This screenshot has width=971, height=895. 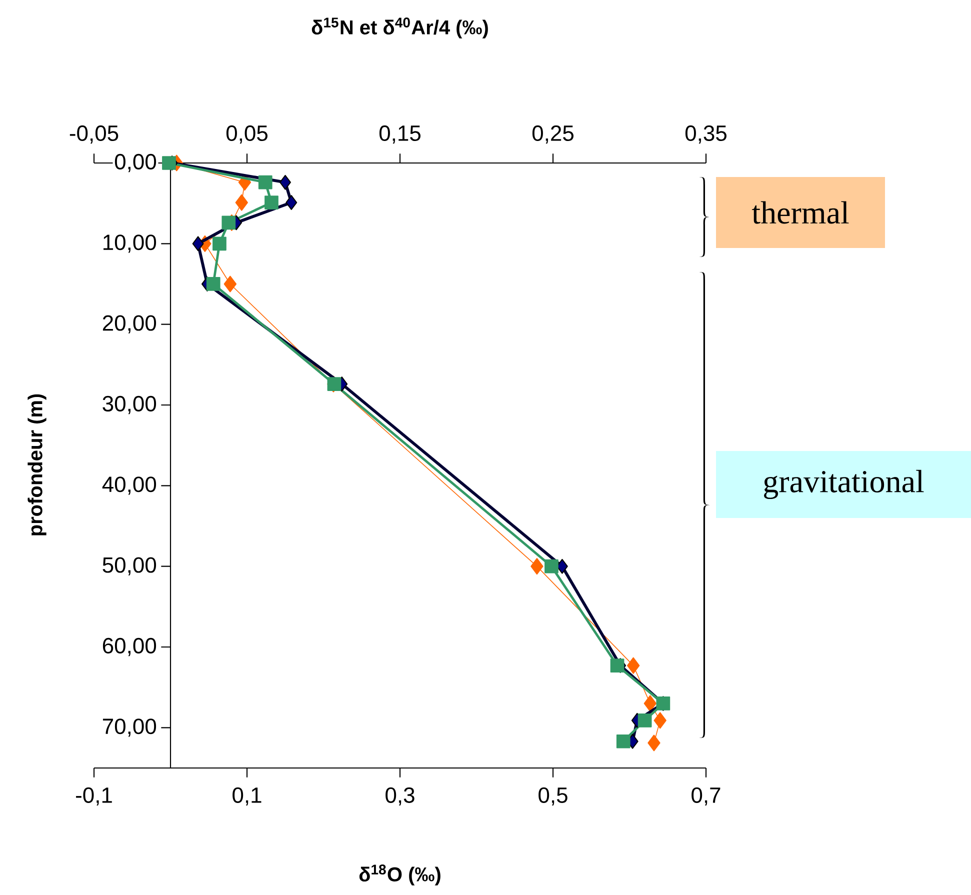 I want to click on x2-tick-label: 0,05, so click(x=247, y=134).